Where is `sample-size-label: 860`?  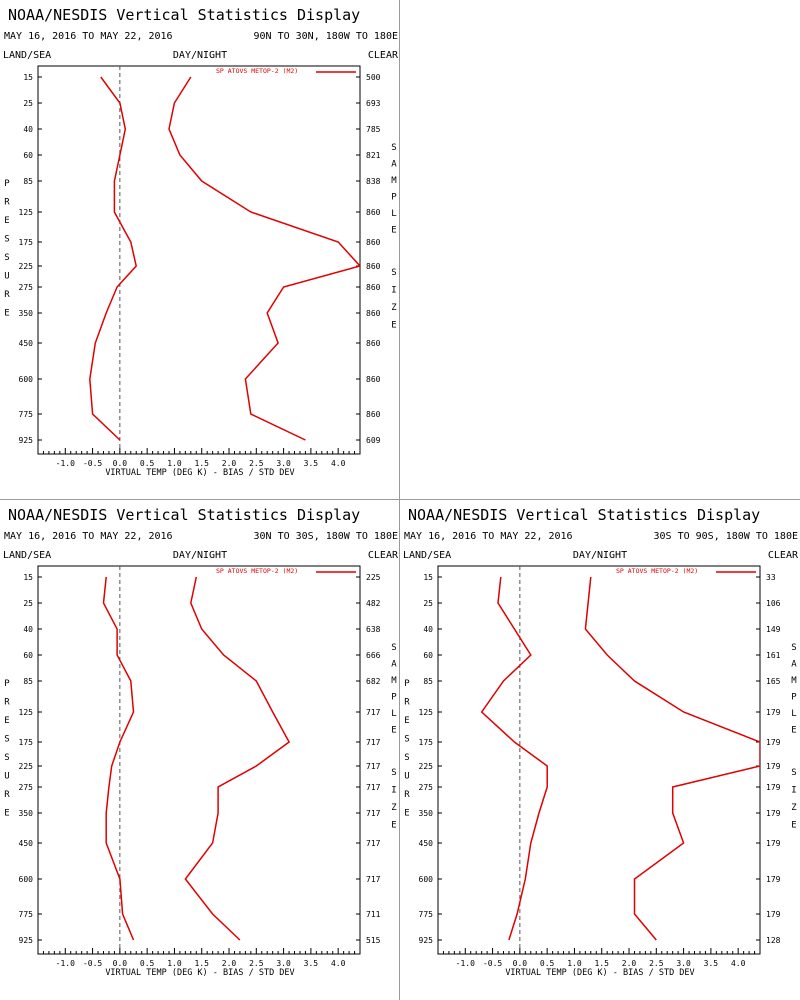 sample-size-label: 860 is located at coordinates (373, 266).